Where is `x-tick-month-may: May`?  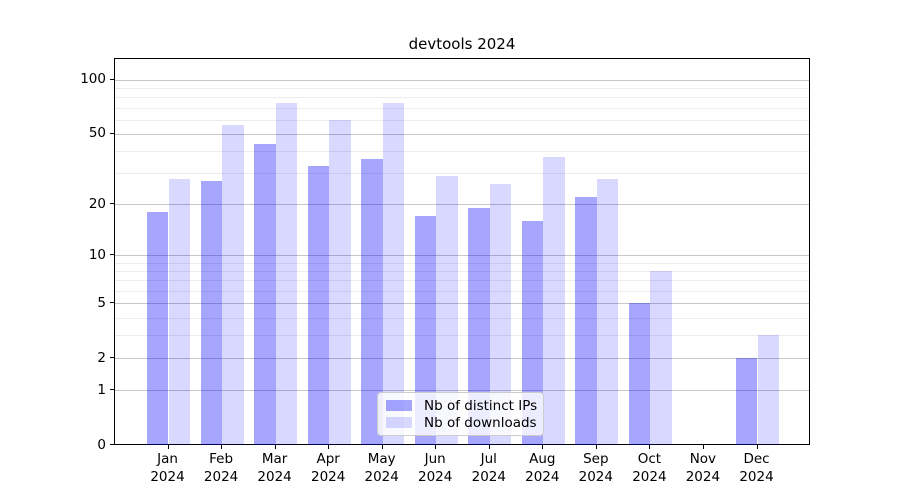 x-tick-month-may: May is located at coordinates (381, 459).